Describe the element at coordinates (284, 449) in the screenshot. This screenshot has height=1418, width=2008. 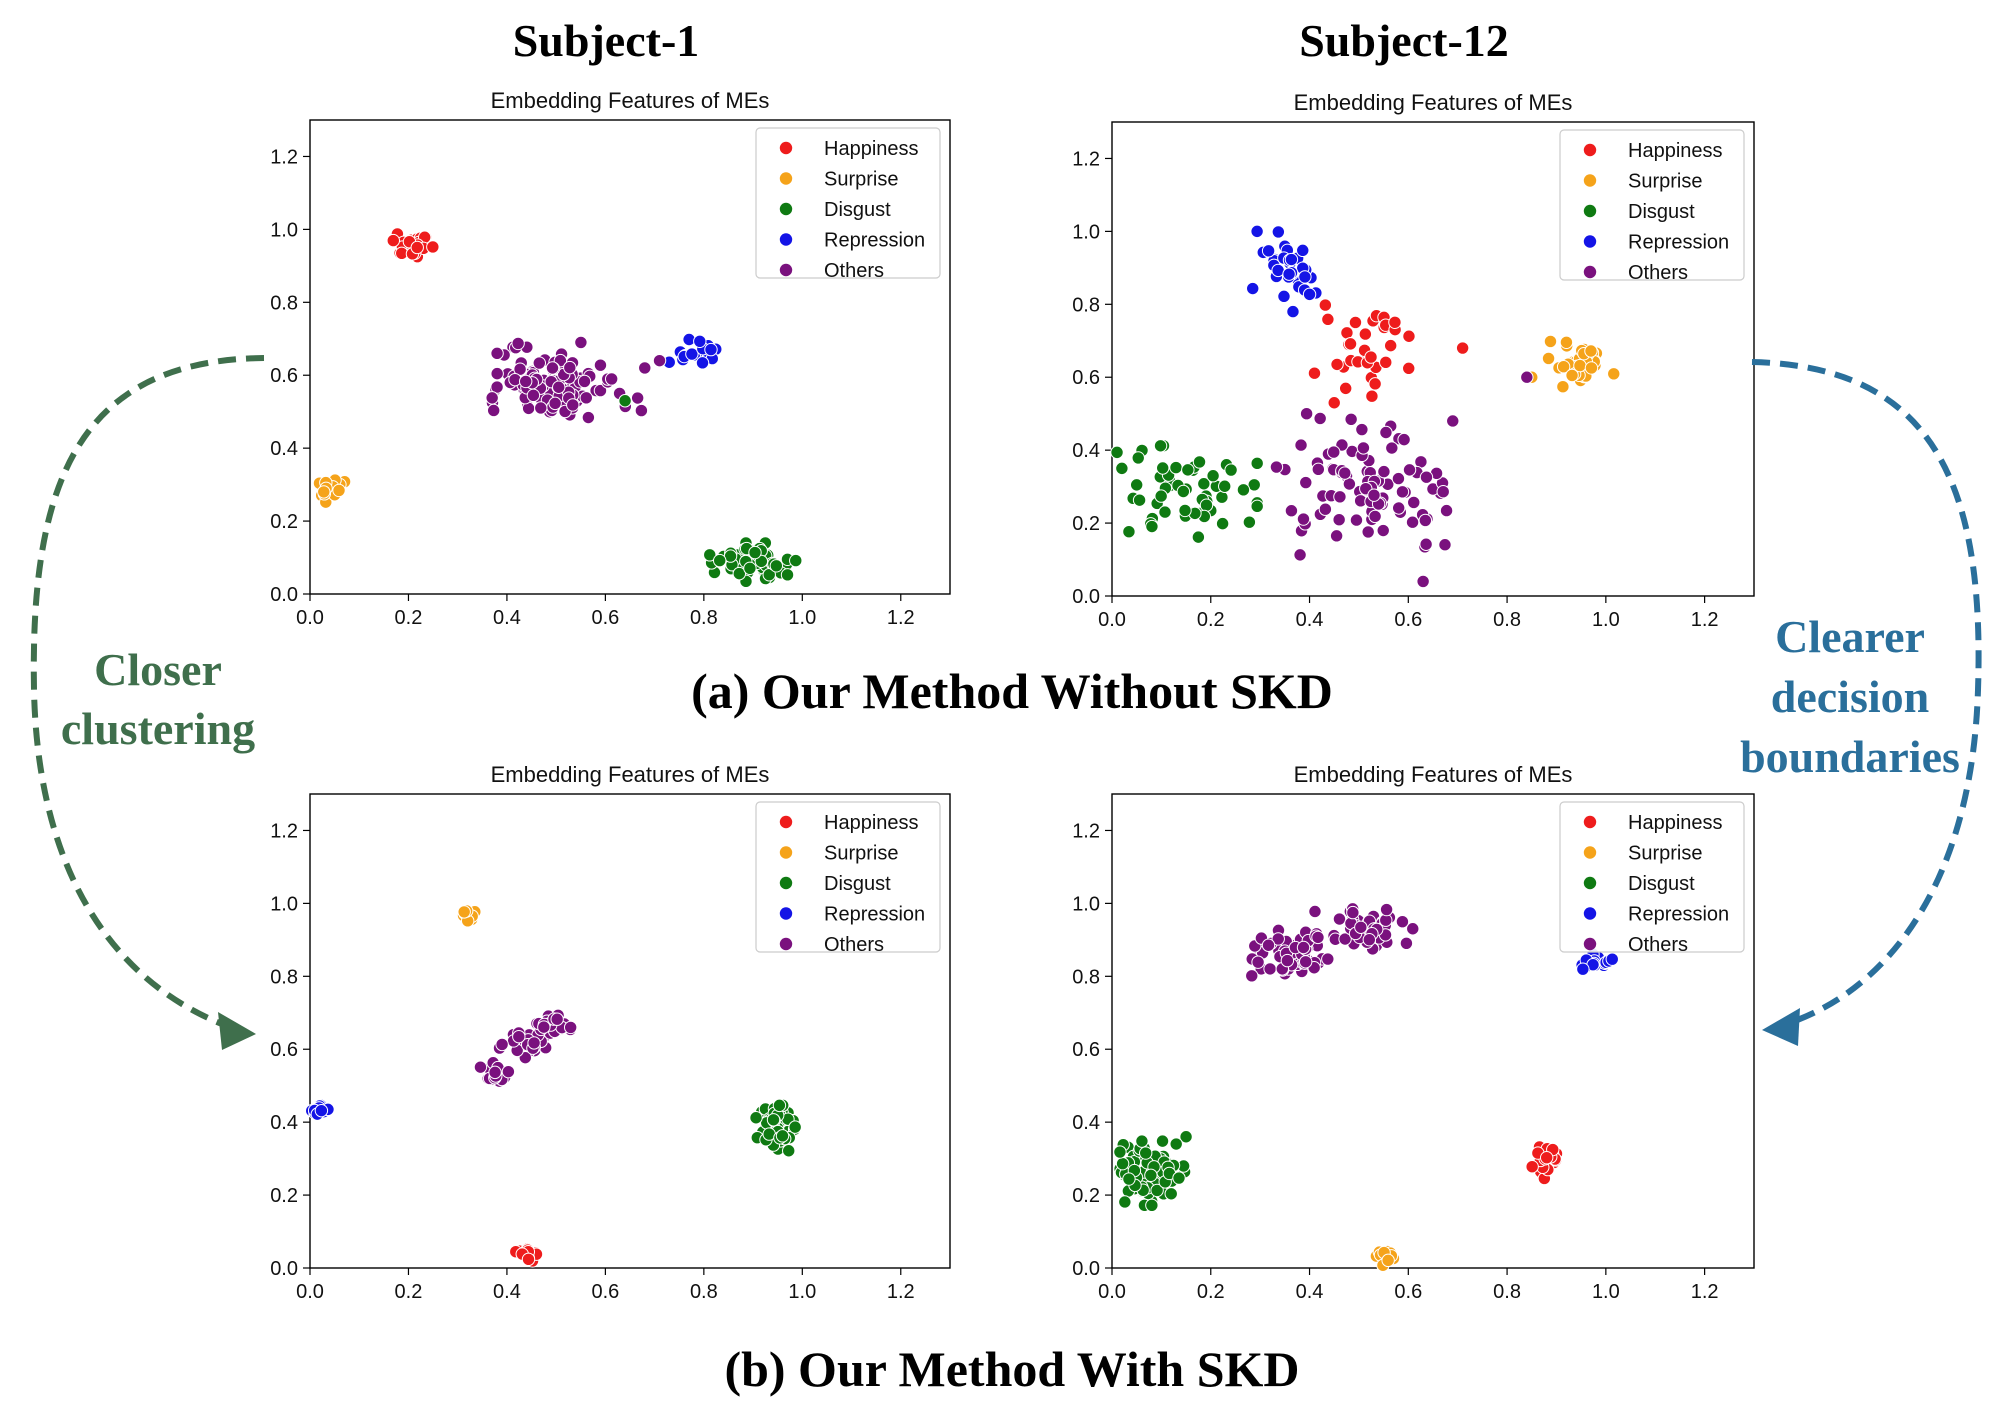
I see `y-tick-label: 0.4` at that location.